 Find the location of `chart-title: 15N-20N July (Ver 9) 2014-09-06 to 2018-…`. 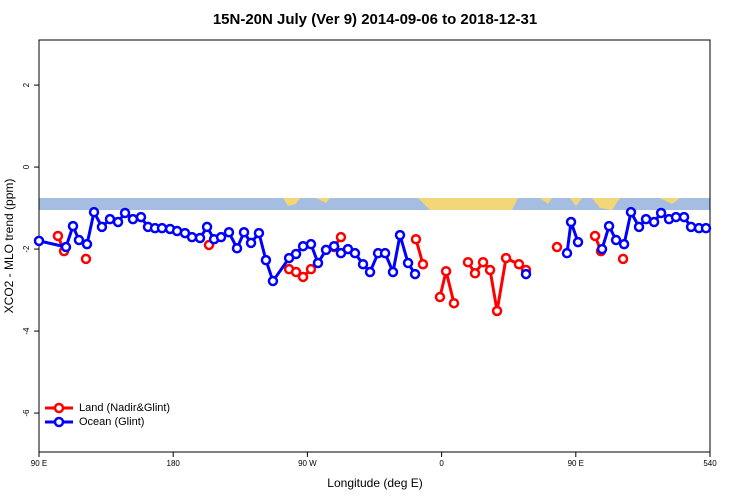

chart-title: 15N-20N July (Ver 9) 2014-09-06 to 2018-… is located at coordinates (375, 19).